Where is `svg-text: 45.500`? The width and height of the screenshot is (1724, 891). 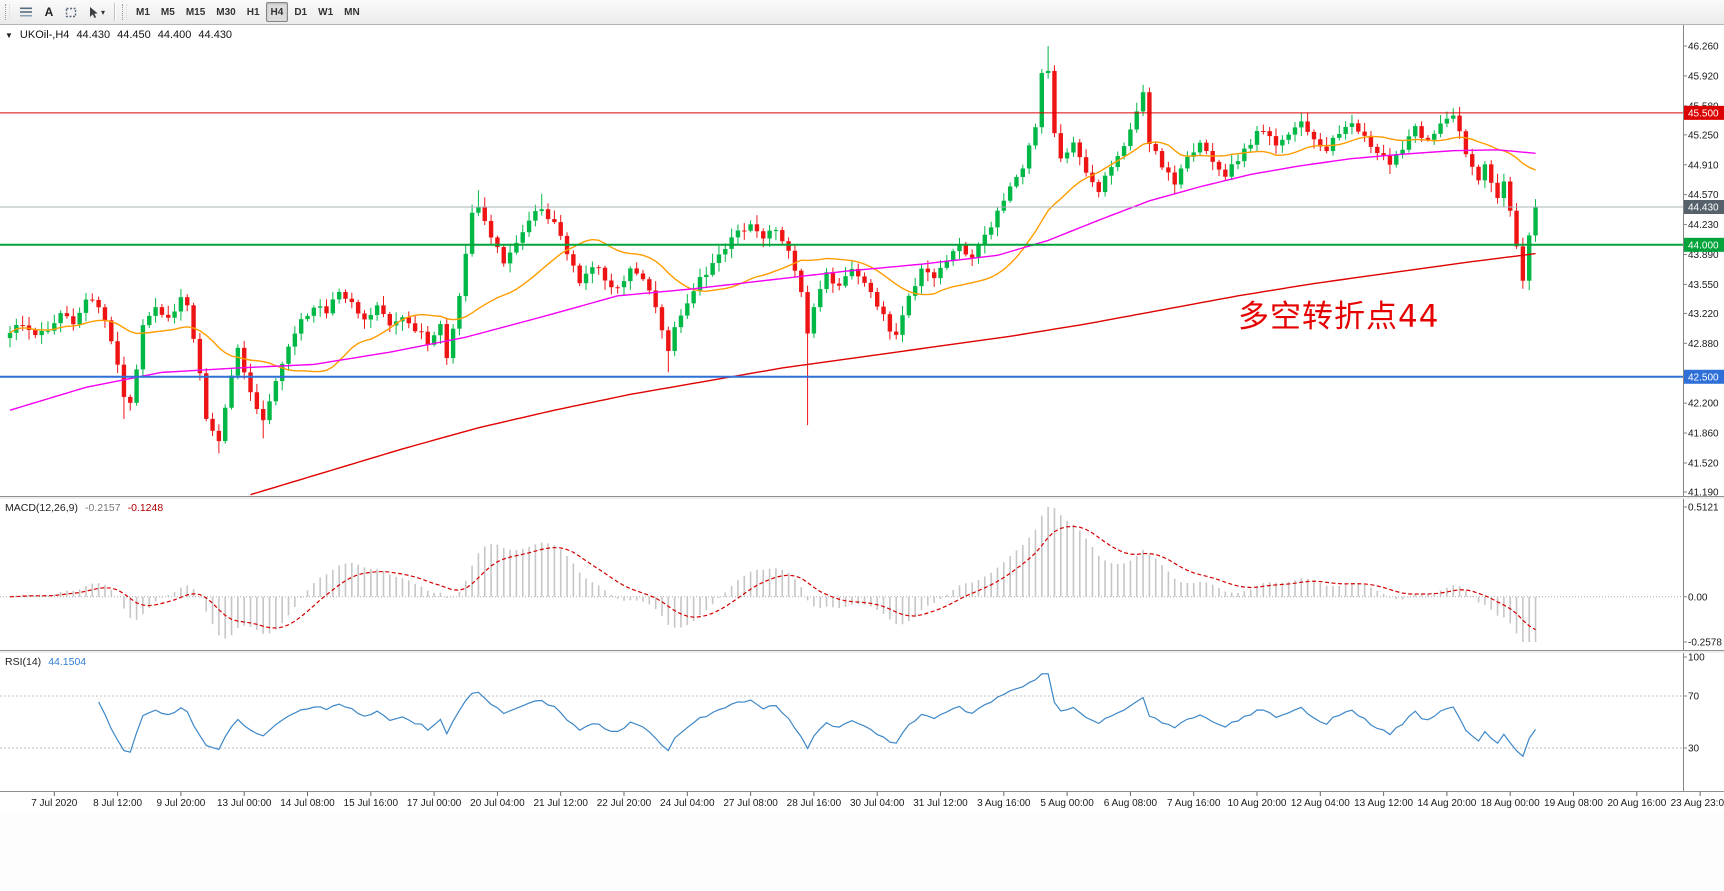
svg-text: 45.500 is located at coordinates (1703, 113).